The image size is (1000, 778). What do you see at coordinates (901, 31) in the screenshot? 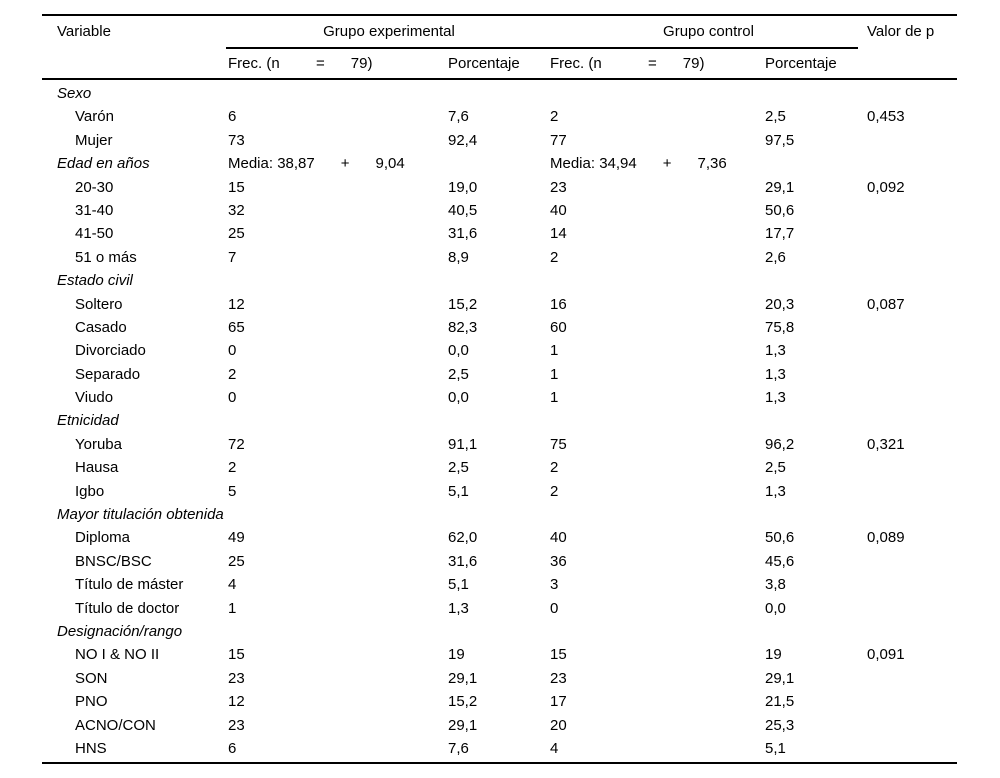
I see `column-header-p-value: Valor de p` at bounding box center [901, 31].